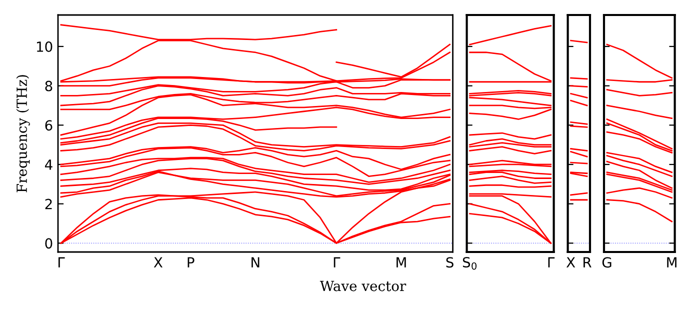  What do you see at coordinates (588, 262) in the screenshot?
I see `x-tick-label: R` at bounding box center [588, 262].